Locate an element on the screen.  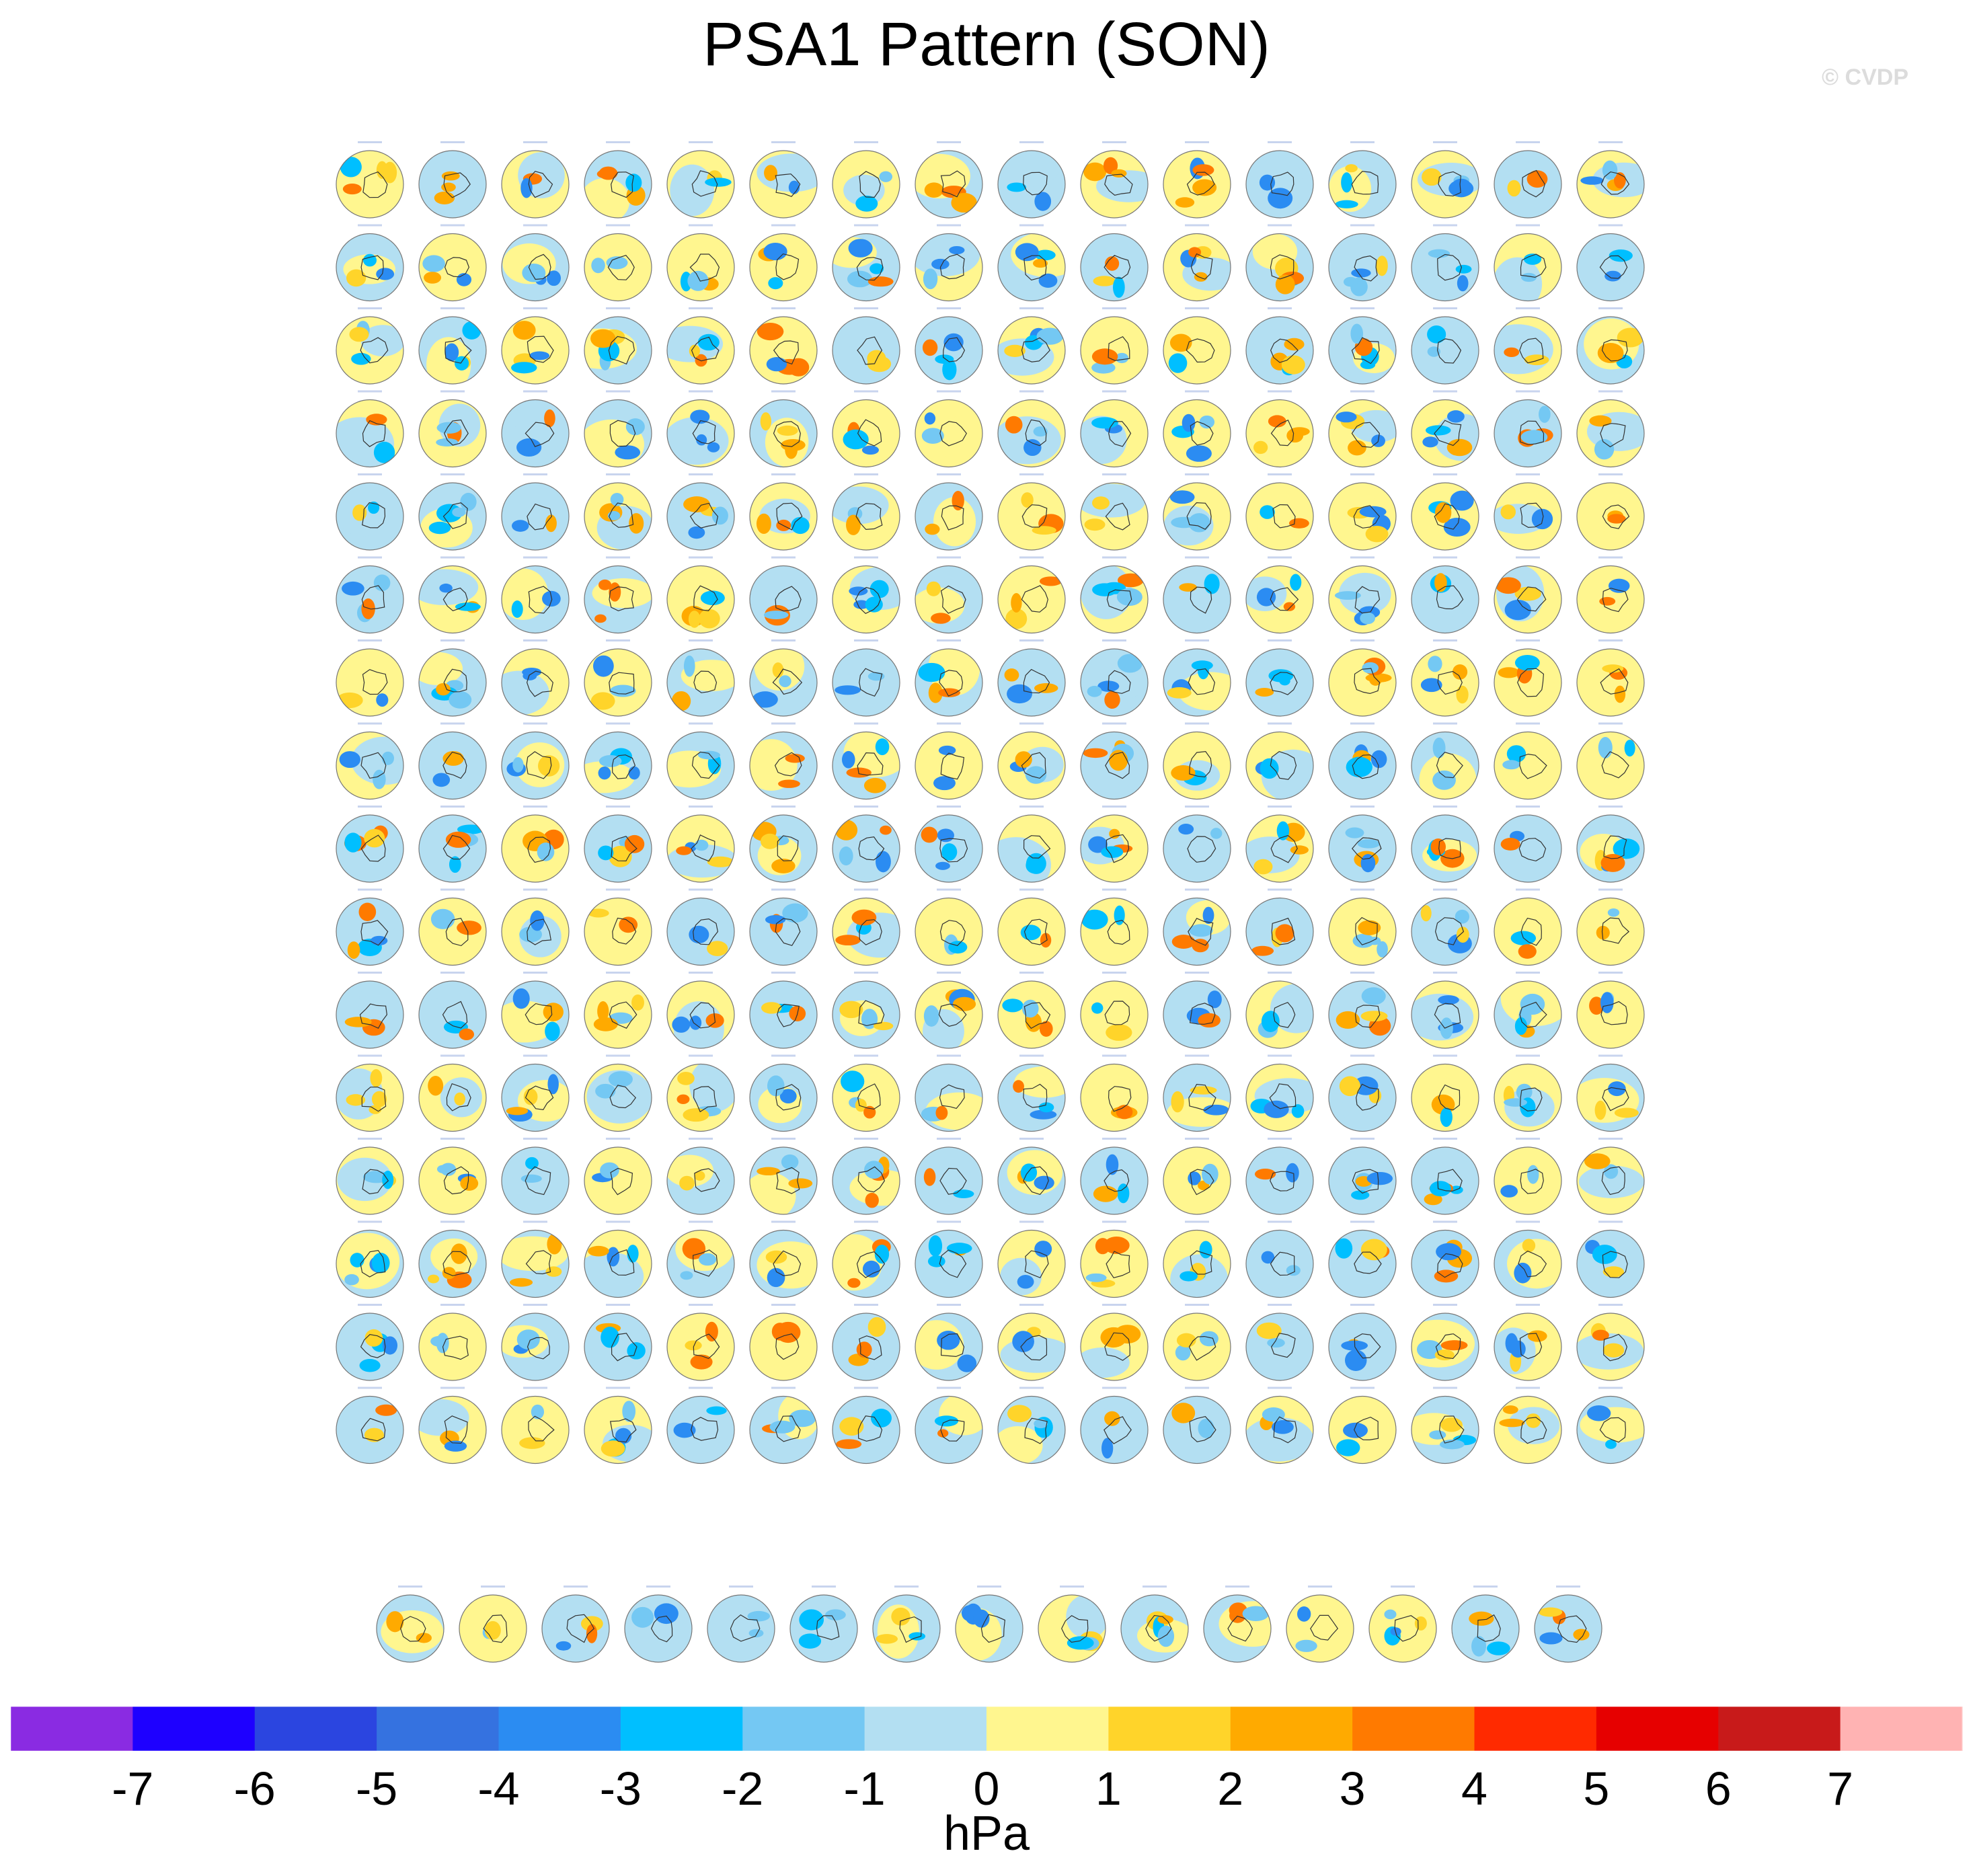
colorbar-tick-label: -5 is located at coordinates (377, 1788).